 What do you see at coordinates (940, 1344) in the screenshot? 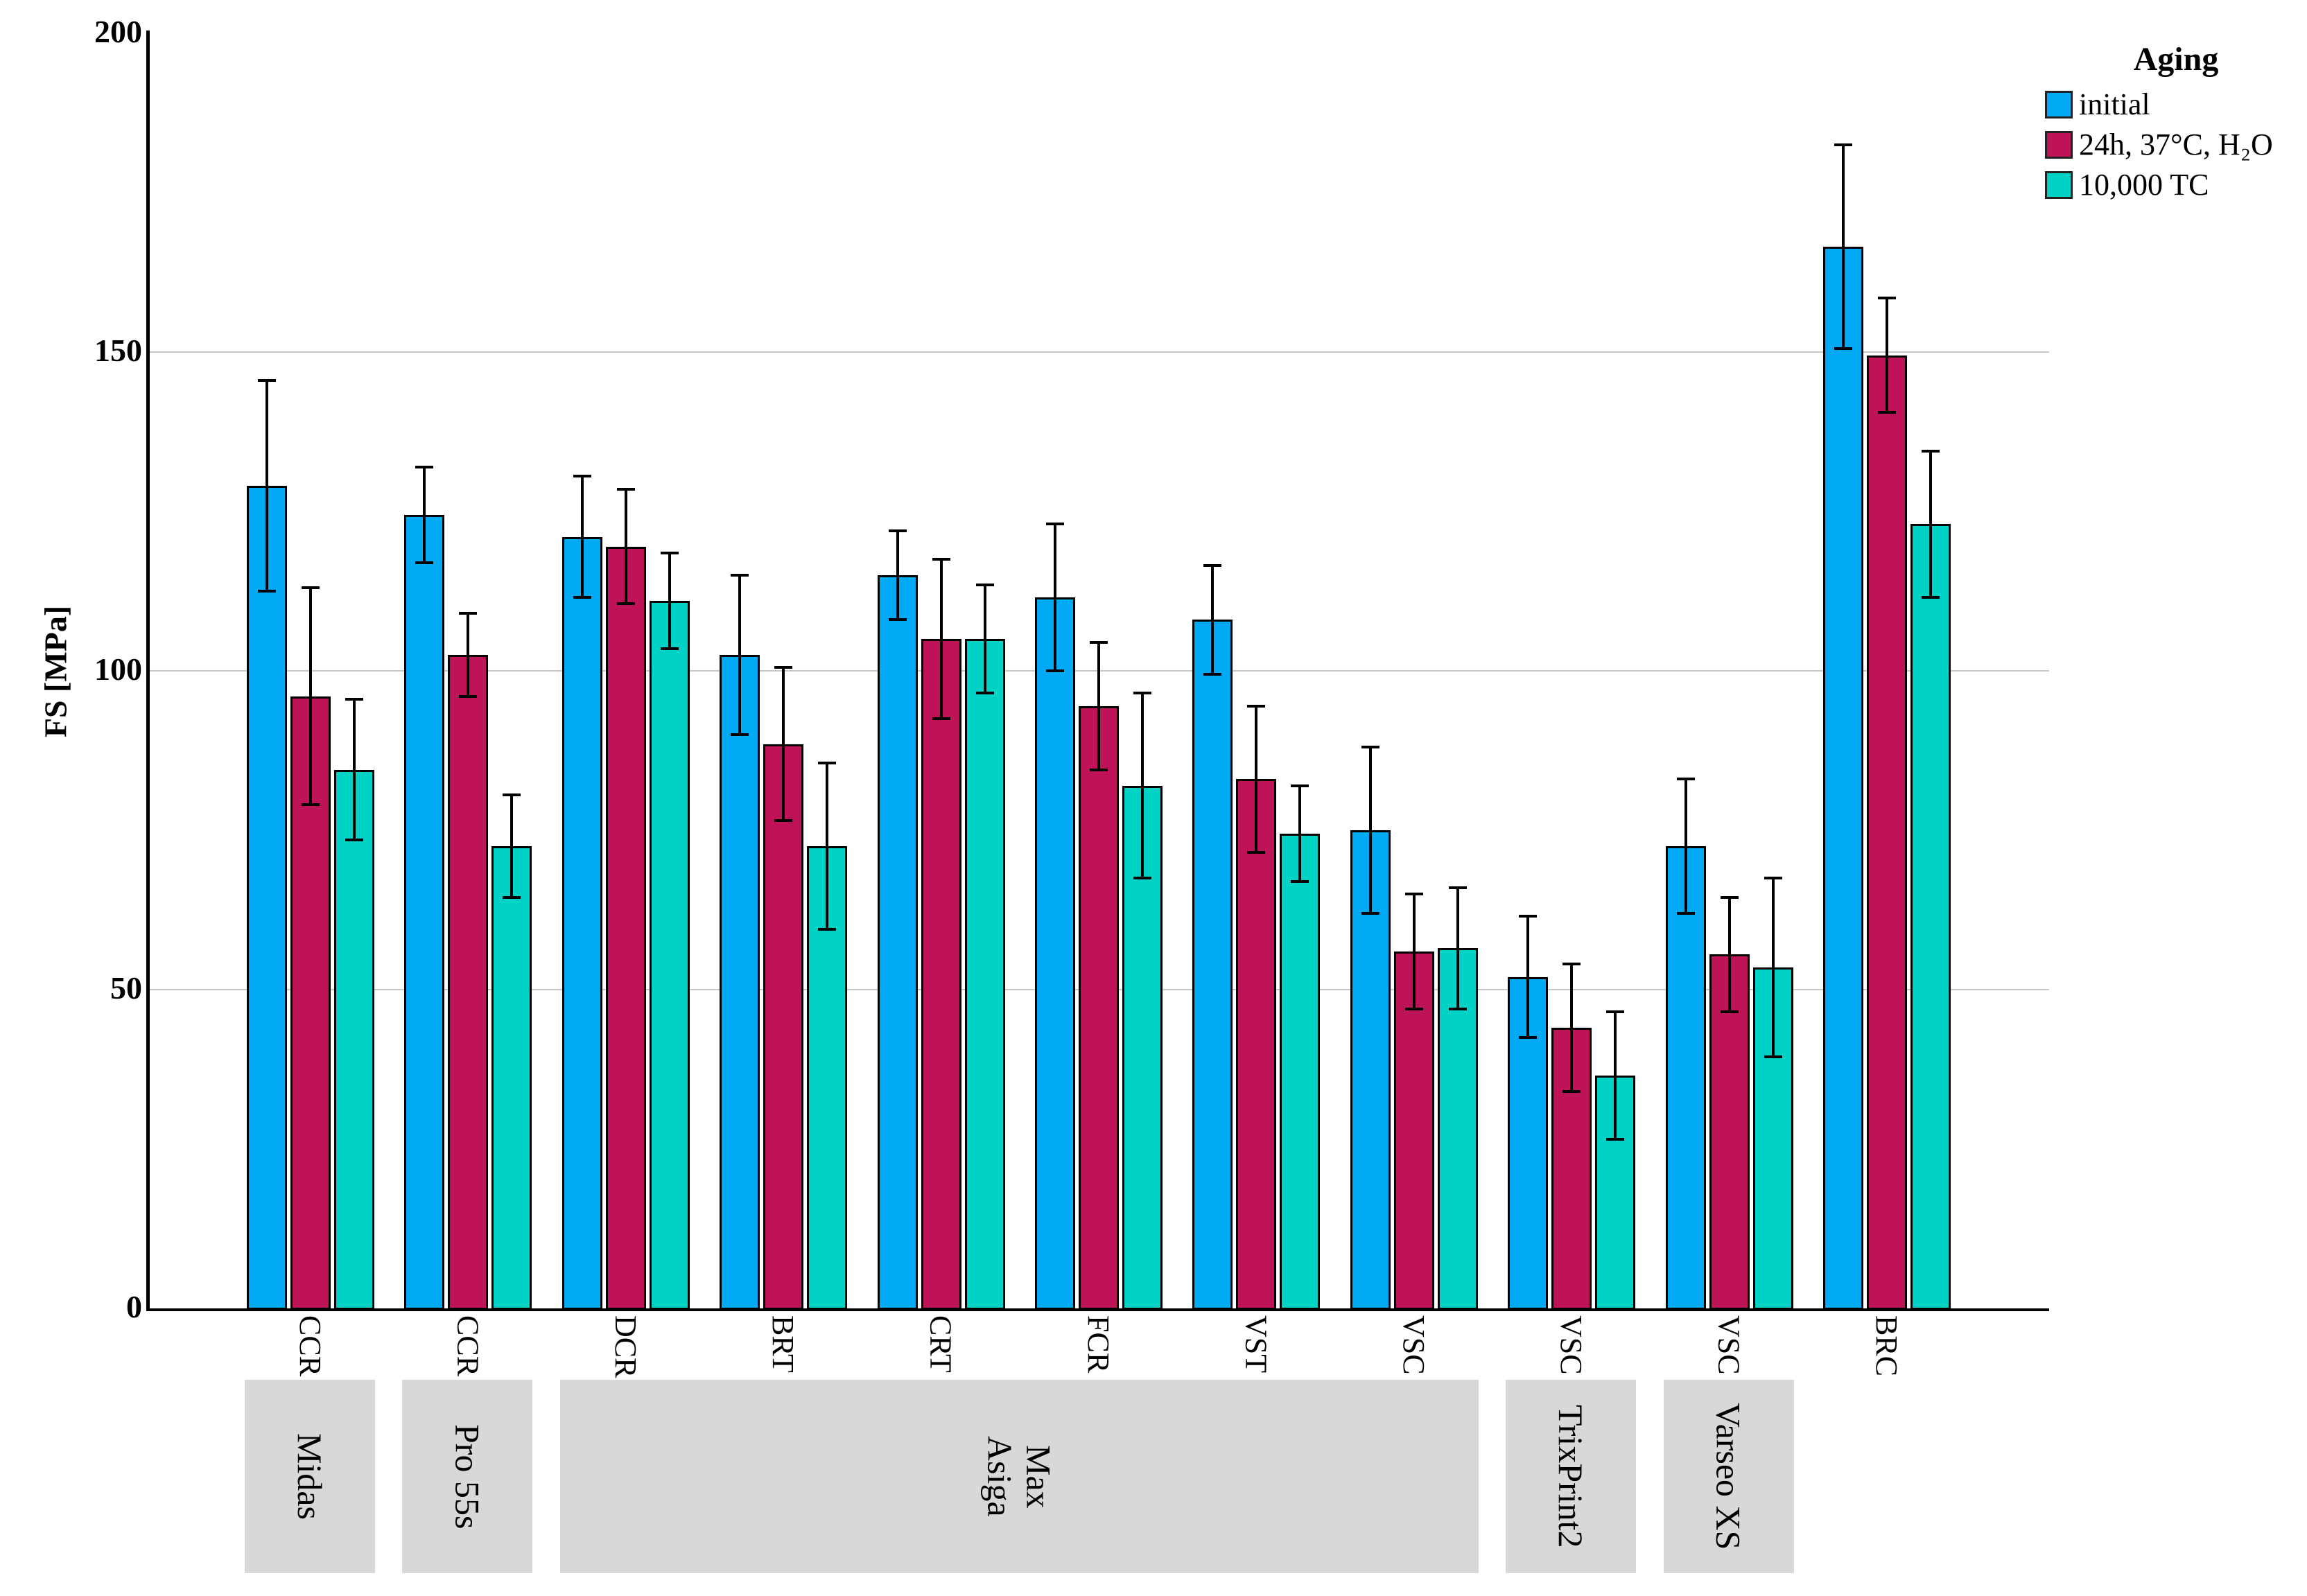
I see `x-category-label: CRT` at bounding box center [940, 1344].